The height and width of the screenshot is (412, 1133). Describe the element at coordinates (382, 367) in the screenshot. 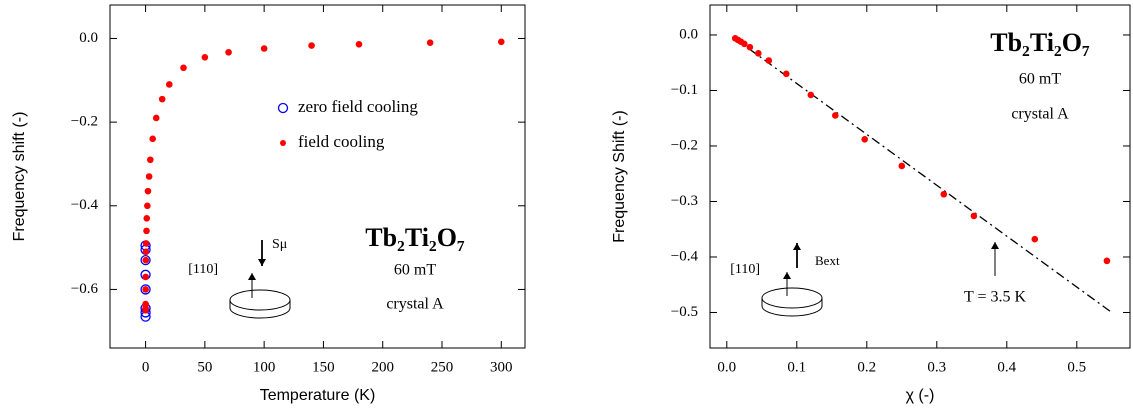

I see `x-tick-label: 200` at that location.